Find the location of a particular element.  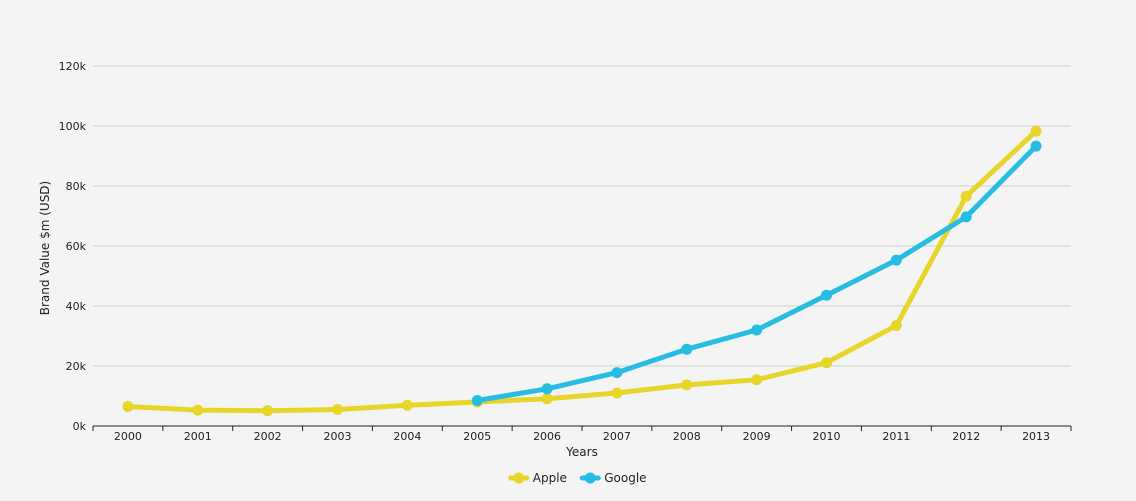

legend: Apple Google is located at coordinates (577, 478).